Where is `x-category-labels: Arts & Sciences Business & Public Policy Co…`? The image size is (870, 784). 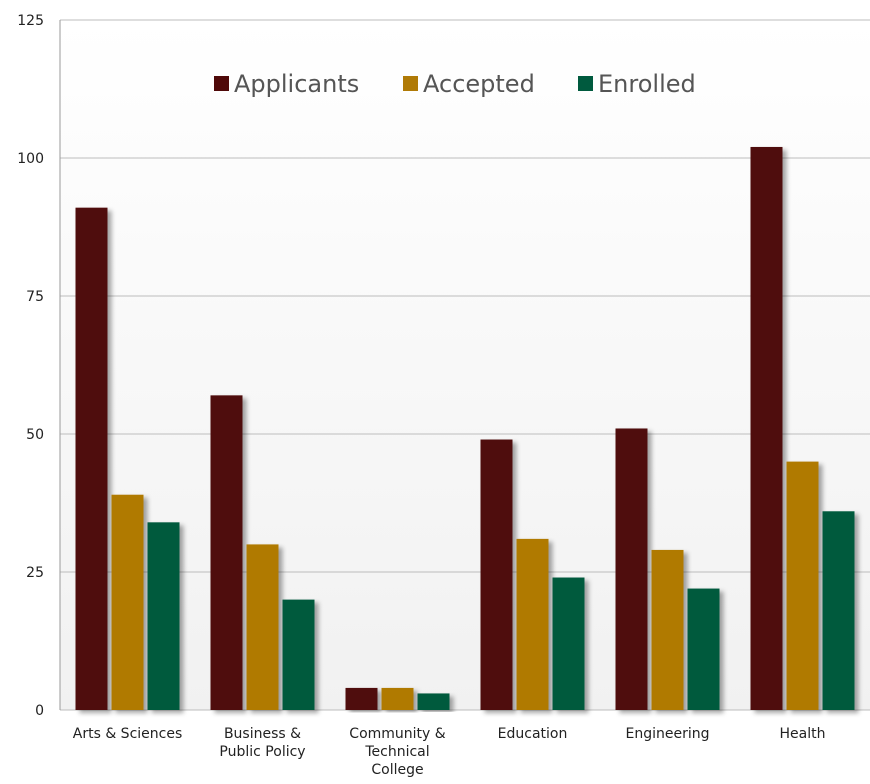 x-category-labels: Arts & Sciences Business & Public Policy Co… is located at coordinates (449, 752).